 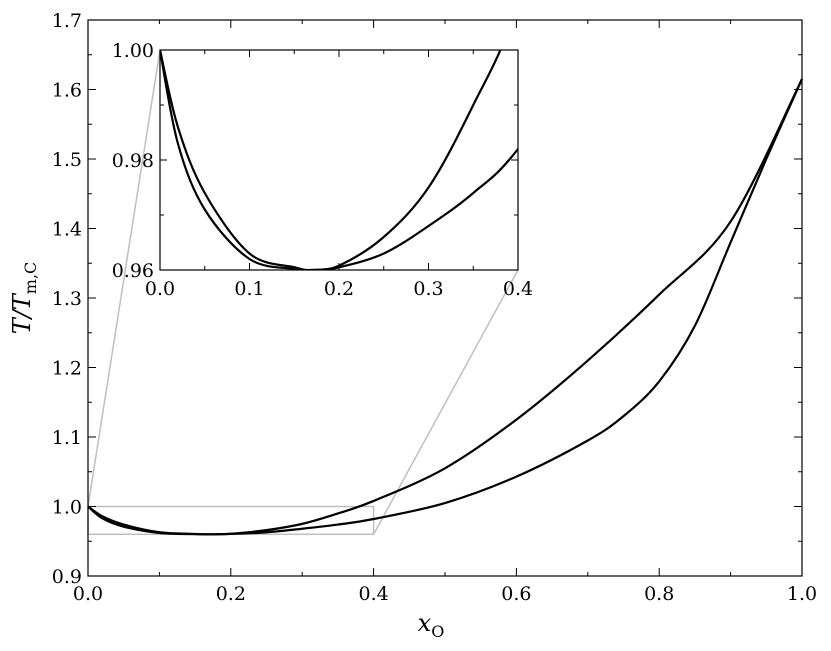 I want to click on zoom-region-box, so click(x=231, y=520).